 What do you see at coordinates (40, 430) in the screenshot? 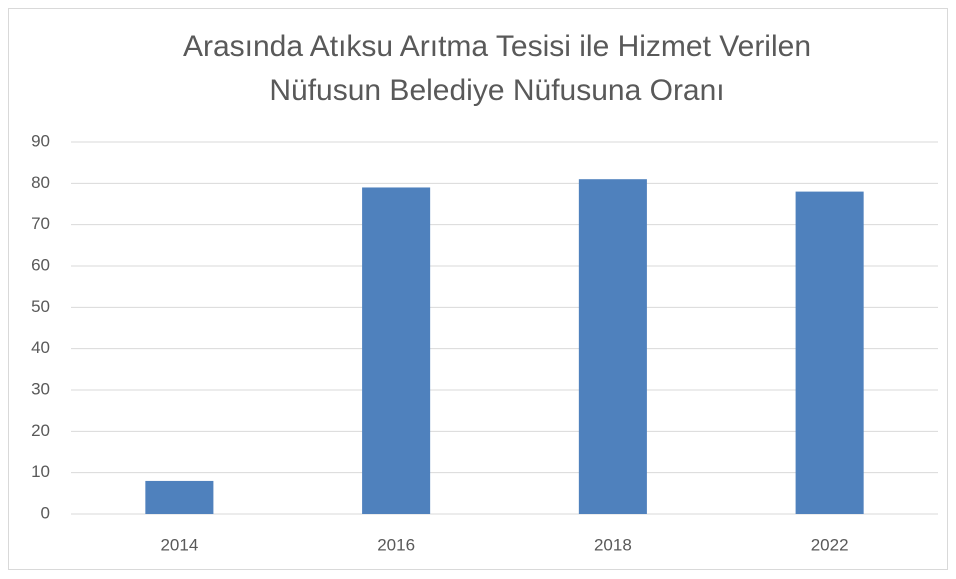
I see `y-tick-label: 20` at bounding box center [40, 430].